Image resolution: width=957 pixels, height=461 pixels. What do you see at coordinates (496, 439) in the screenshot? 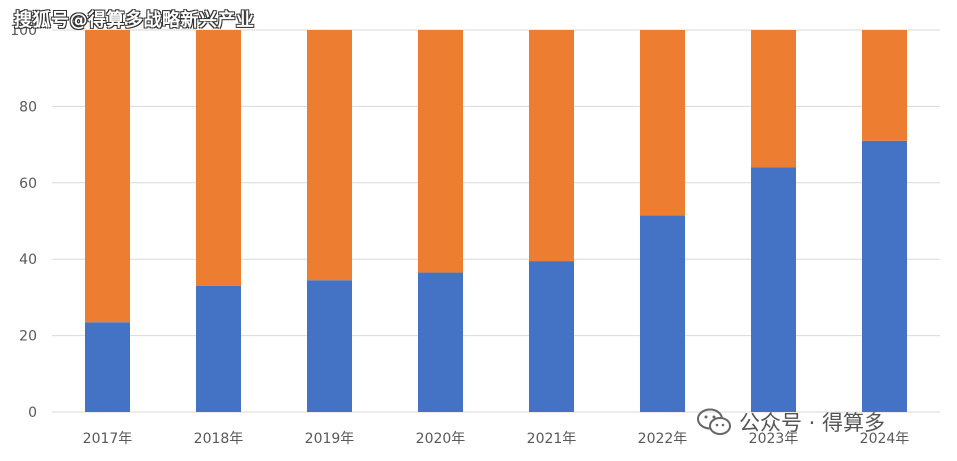
I see `x-axis-tick-labels: 2017年 2018年 2019年 2020年 2021年 2022年 2023年 2024年` at bounding box center [496, 439].